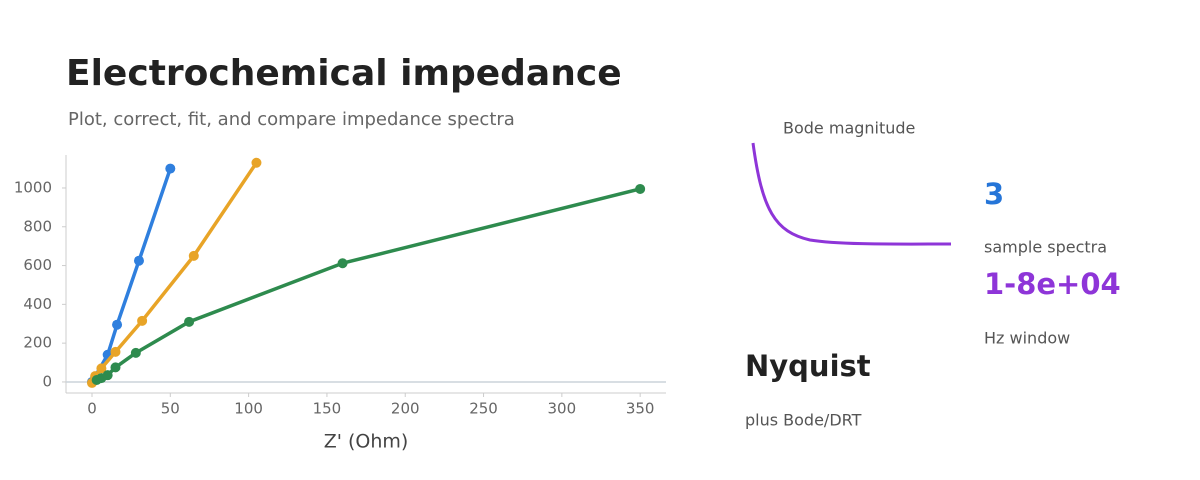 This screenshot has width=1200, height=480. I want to click on x-tick-label: 350, so click(640, 409).